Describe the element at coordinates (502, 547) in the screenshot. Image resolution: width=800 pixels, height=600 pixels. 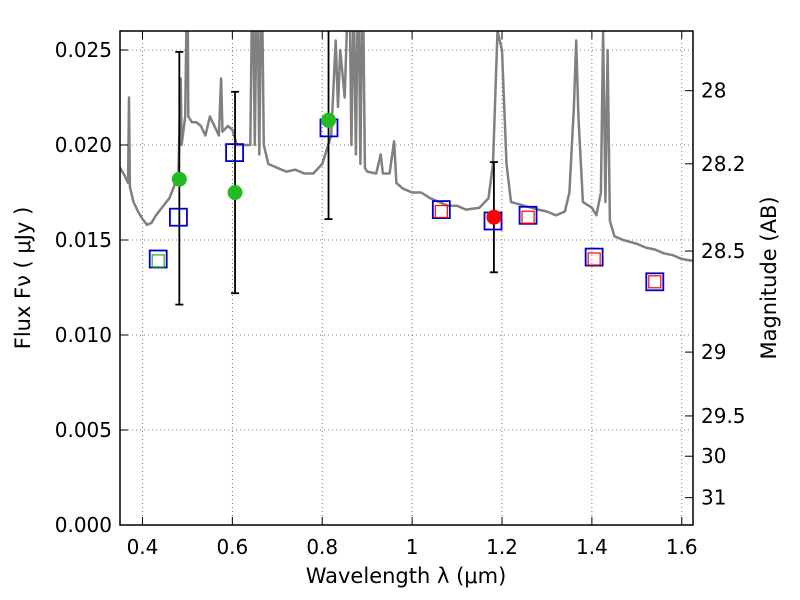
I see `x-tick-label: 1.2` at that location.